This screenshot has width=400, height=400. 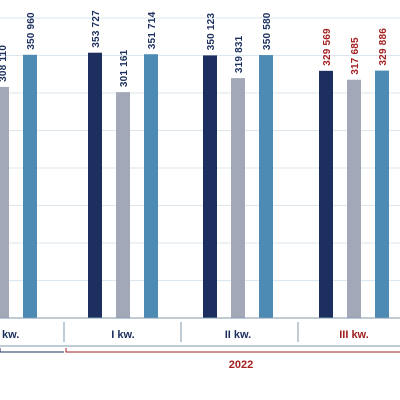 What do you see at coordinates (4, 63) in the screenshot?
I see `value-label: 308 110` at bounding box center [4, 63].